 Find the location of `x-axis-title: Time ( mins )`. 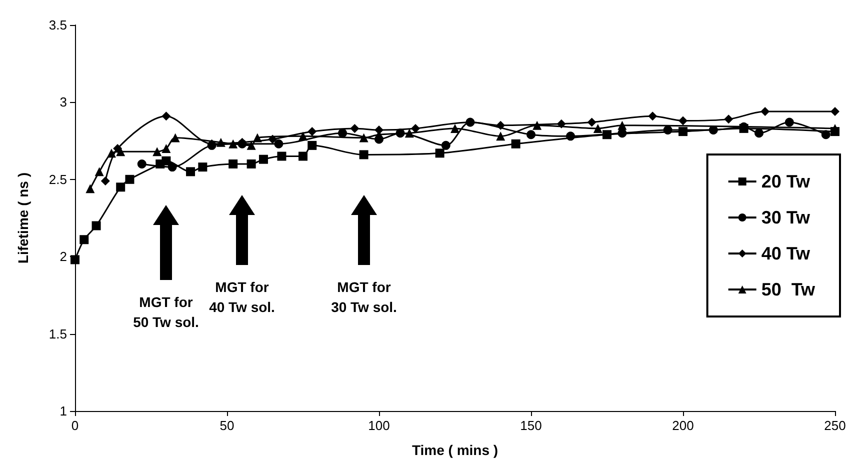

x-axis-title: Time ( mins ) is located at coordinates (455, 450).